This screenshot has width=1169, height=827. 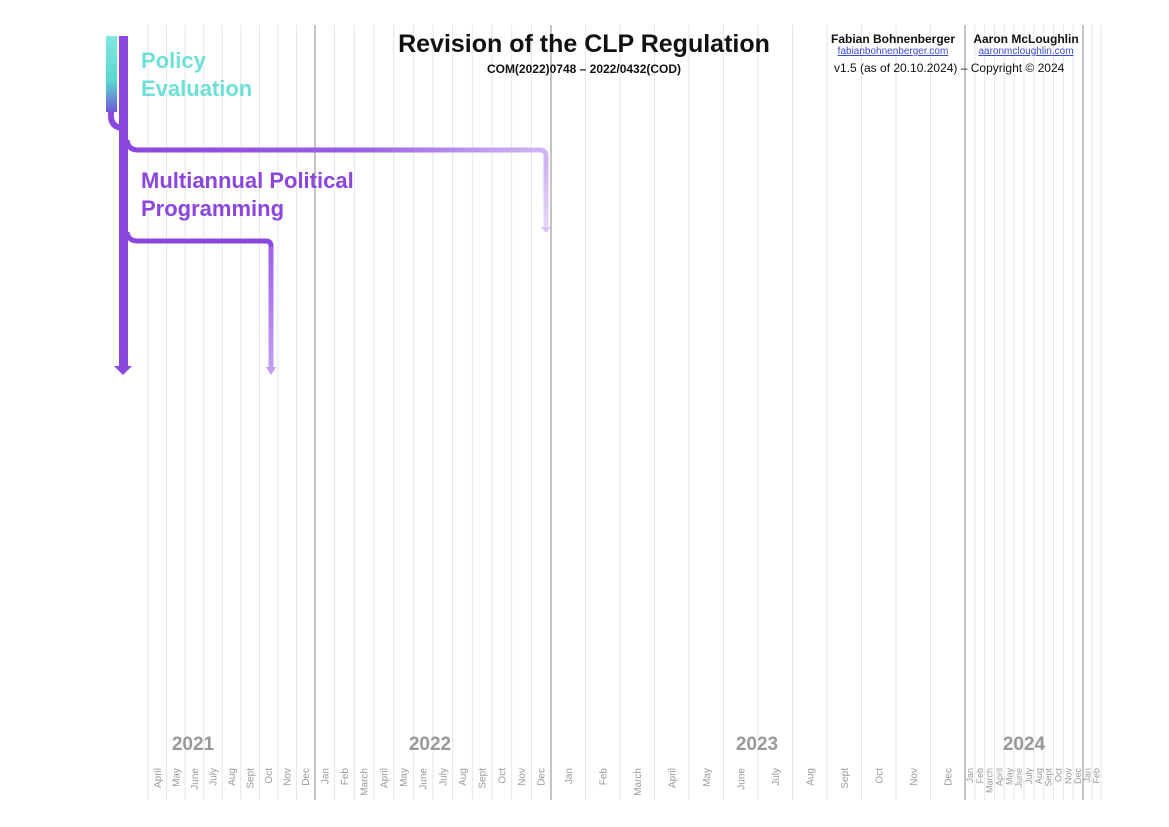 What do you see at coordinates (176, 777) in the screenshot?
I see `month-label-2021-may: May` at bounding box center [176, 777].